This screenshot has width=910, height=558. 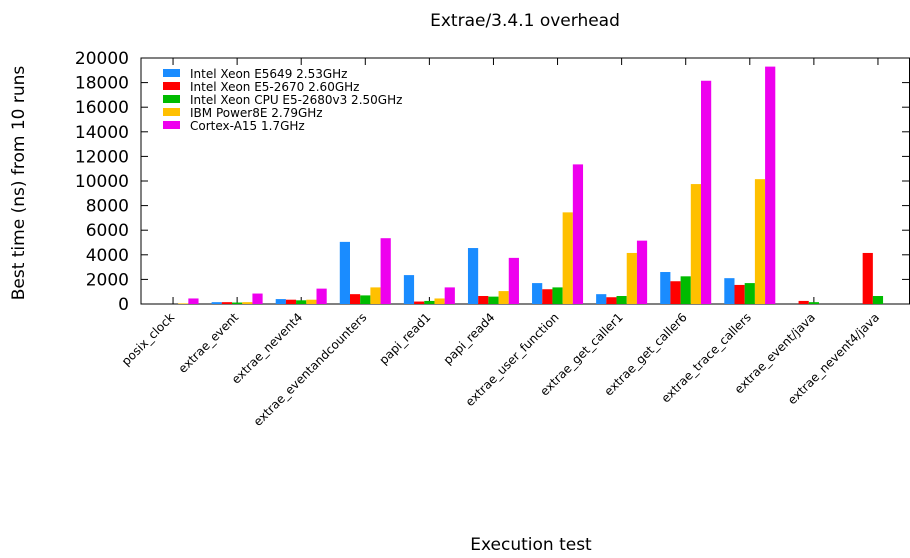 I want to click on y-tick-label: 10000, so click(x=102, y=182).